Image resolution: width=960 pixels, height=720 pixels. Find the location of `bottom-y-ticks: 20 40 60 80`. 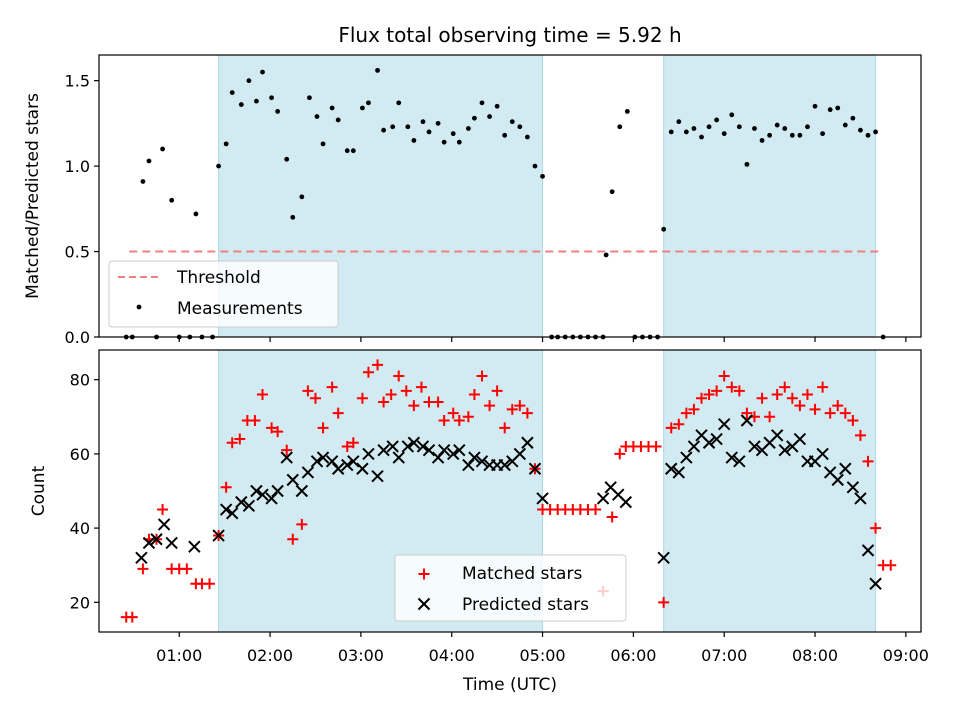

bottom-y-ticks: 20 40 60 80 is located at coordinates (84, 491).